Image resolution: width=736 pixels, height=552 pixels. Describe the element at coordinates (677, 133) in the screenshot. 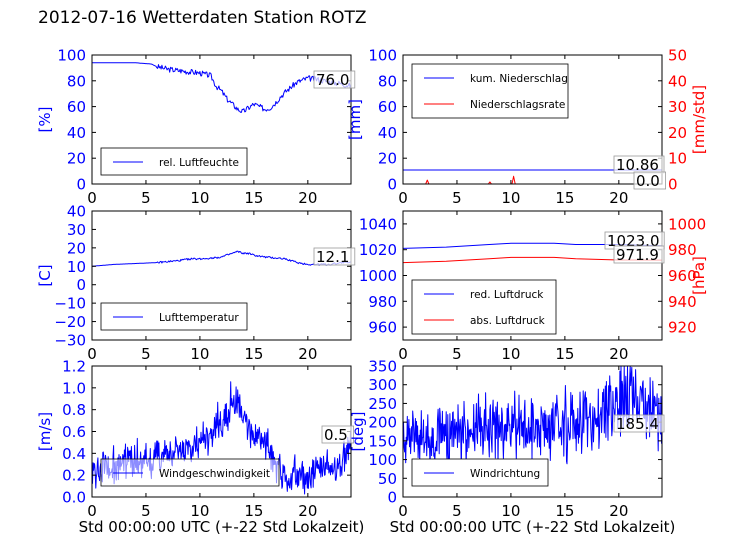

I see `y2-tick-label: 20` at that location.